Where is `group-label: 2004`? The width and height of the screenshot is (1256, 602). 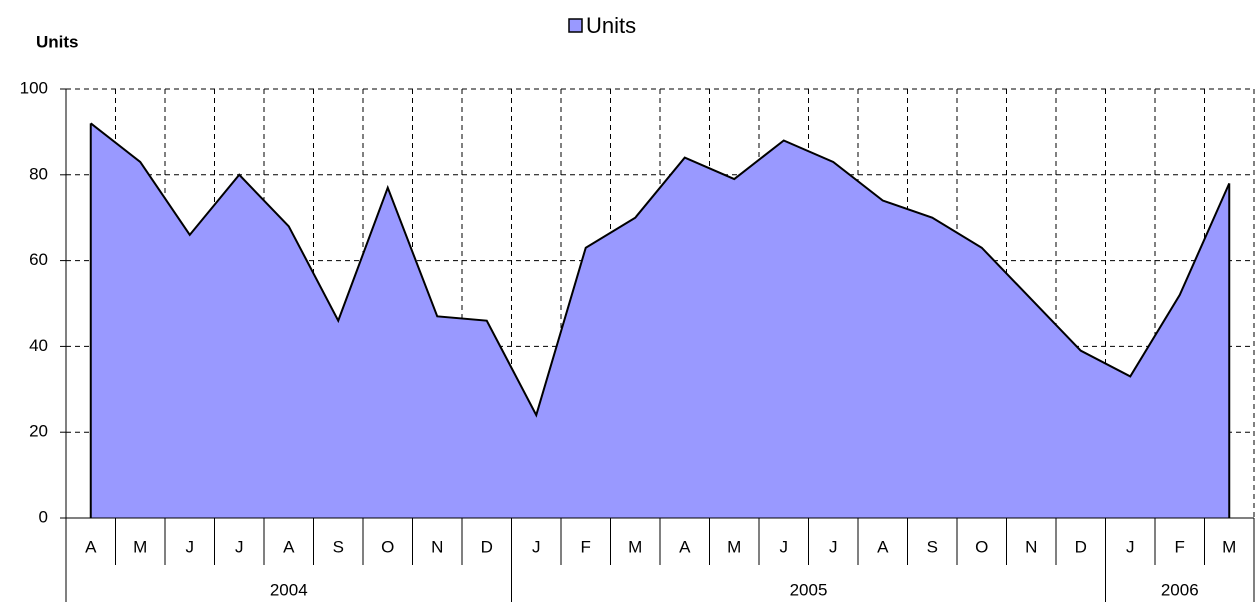 group-label: 2004 is located at coordinates (289, 589).